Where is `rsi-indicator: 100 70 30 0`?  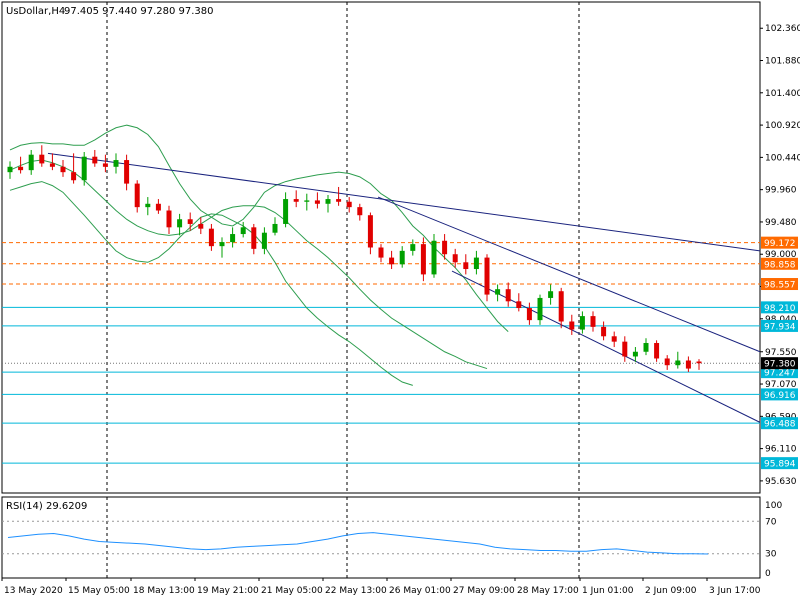 rsi-indicator: 100 70 30 0 is located at coordinates (392, 540).